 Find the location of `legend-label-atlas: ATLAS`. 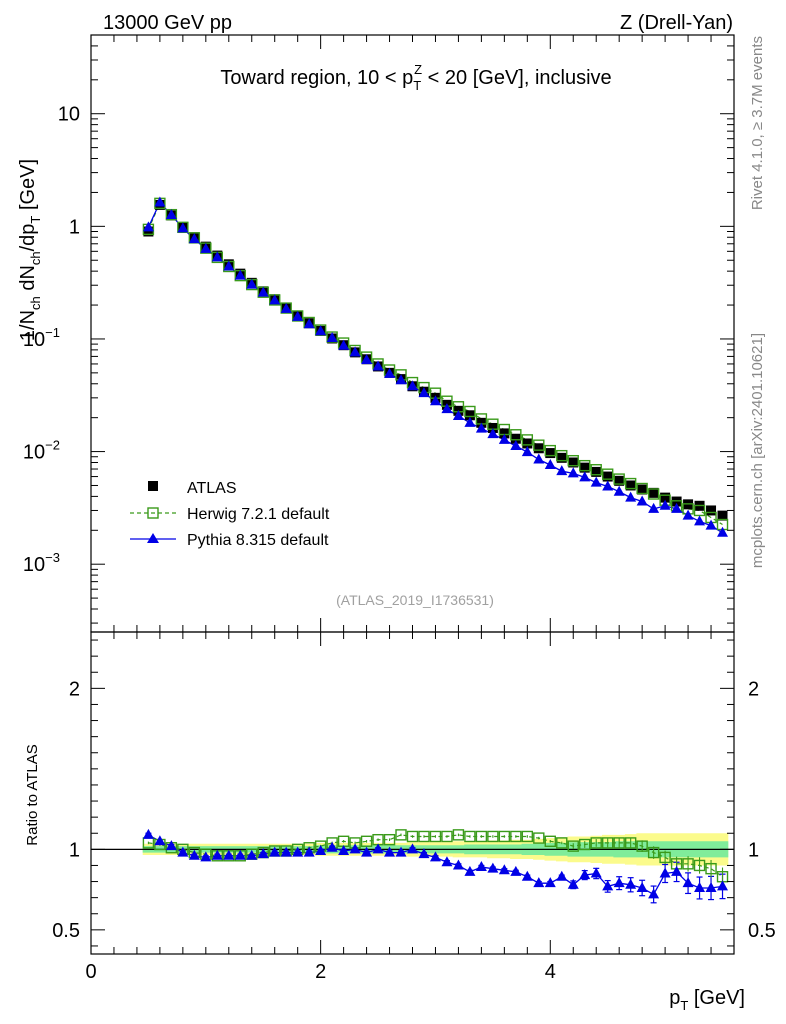

legend-label-atlas: ATLAS is located at coordinates (212, 488).